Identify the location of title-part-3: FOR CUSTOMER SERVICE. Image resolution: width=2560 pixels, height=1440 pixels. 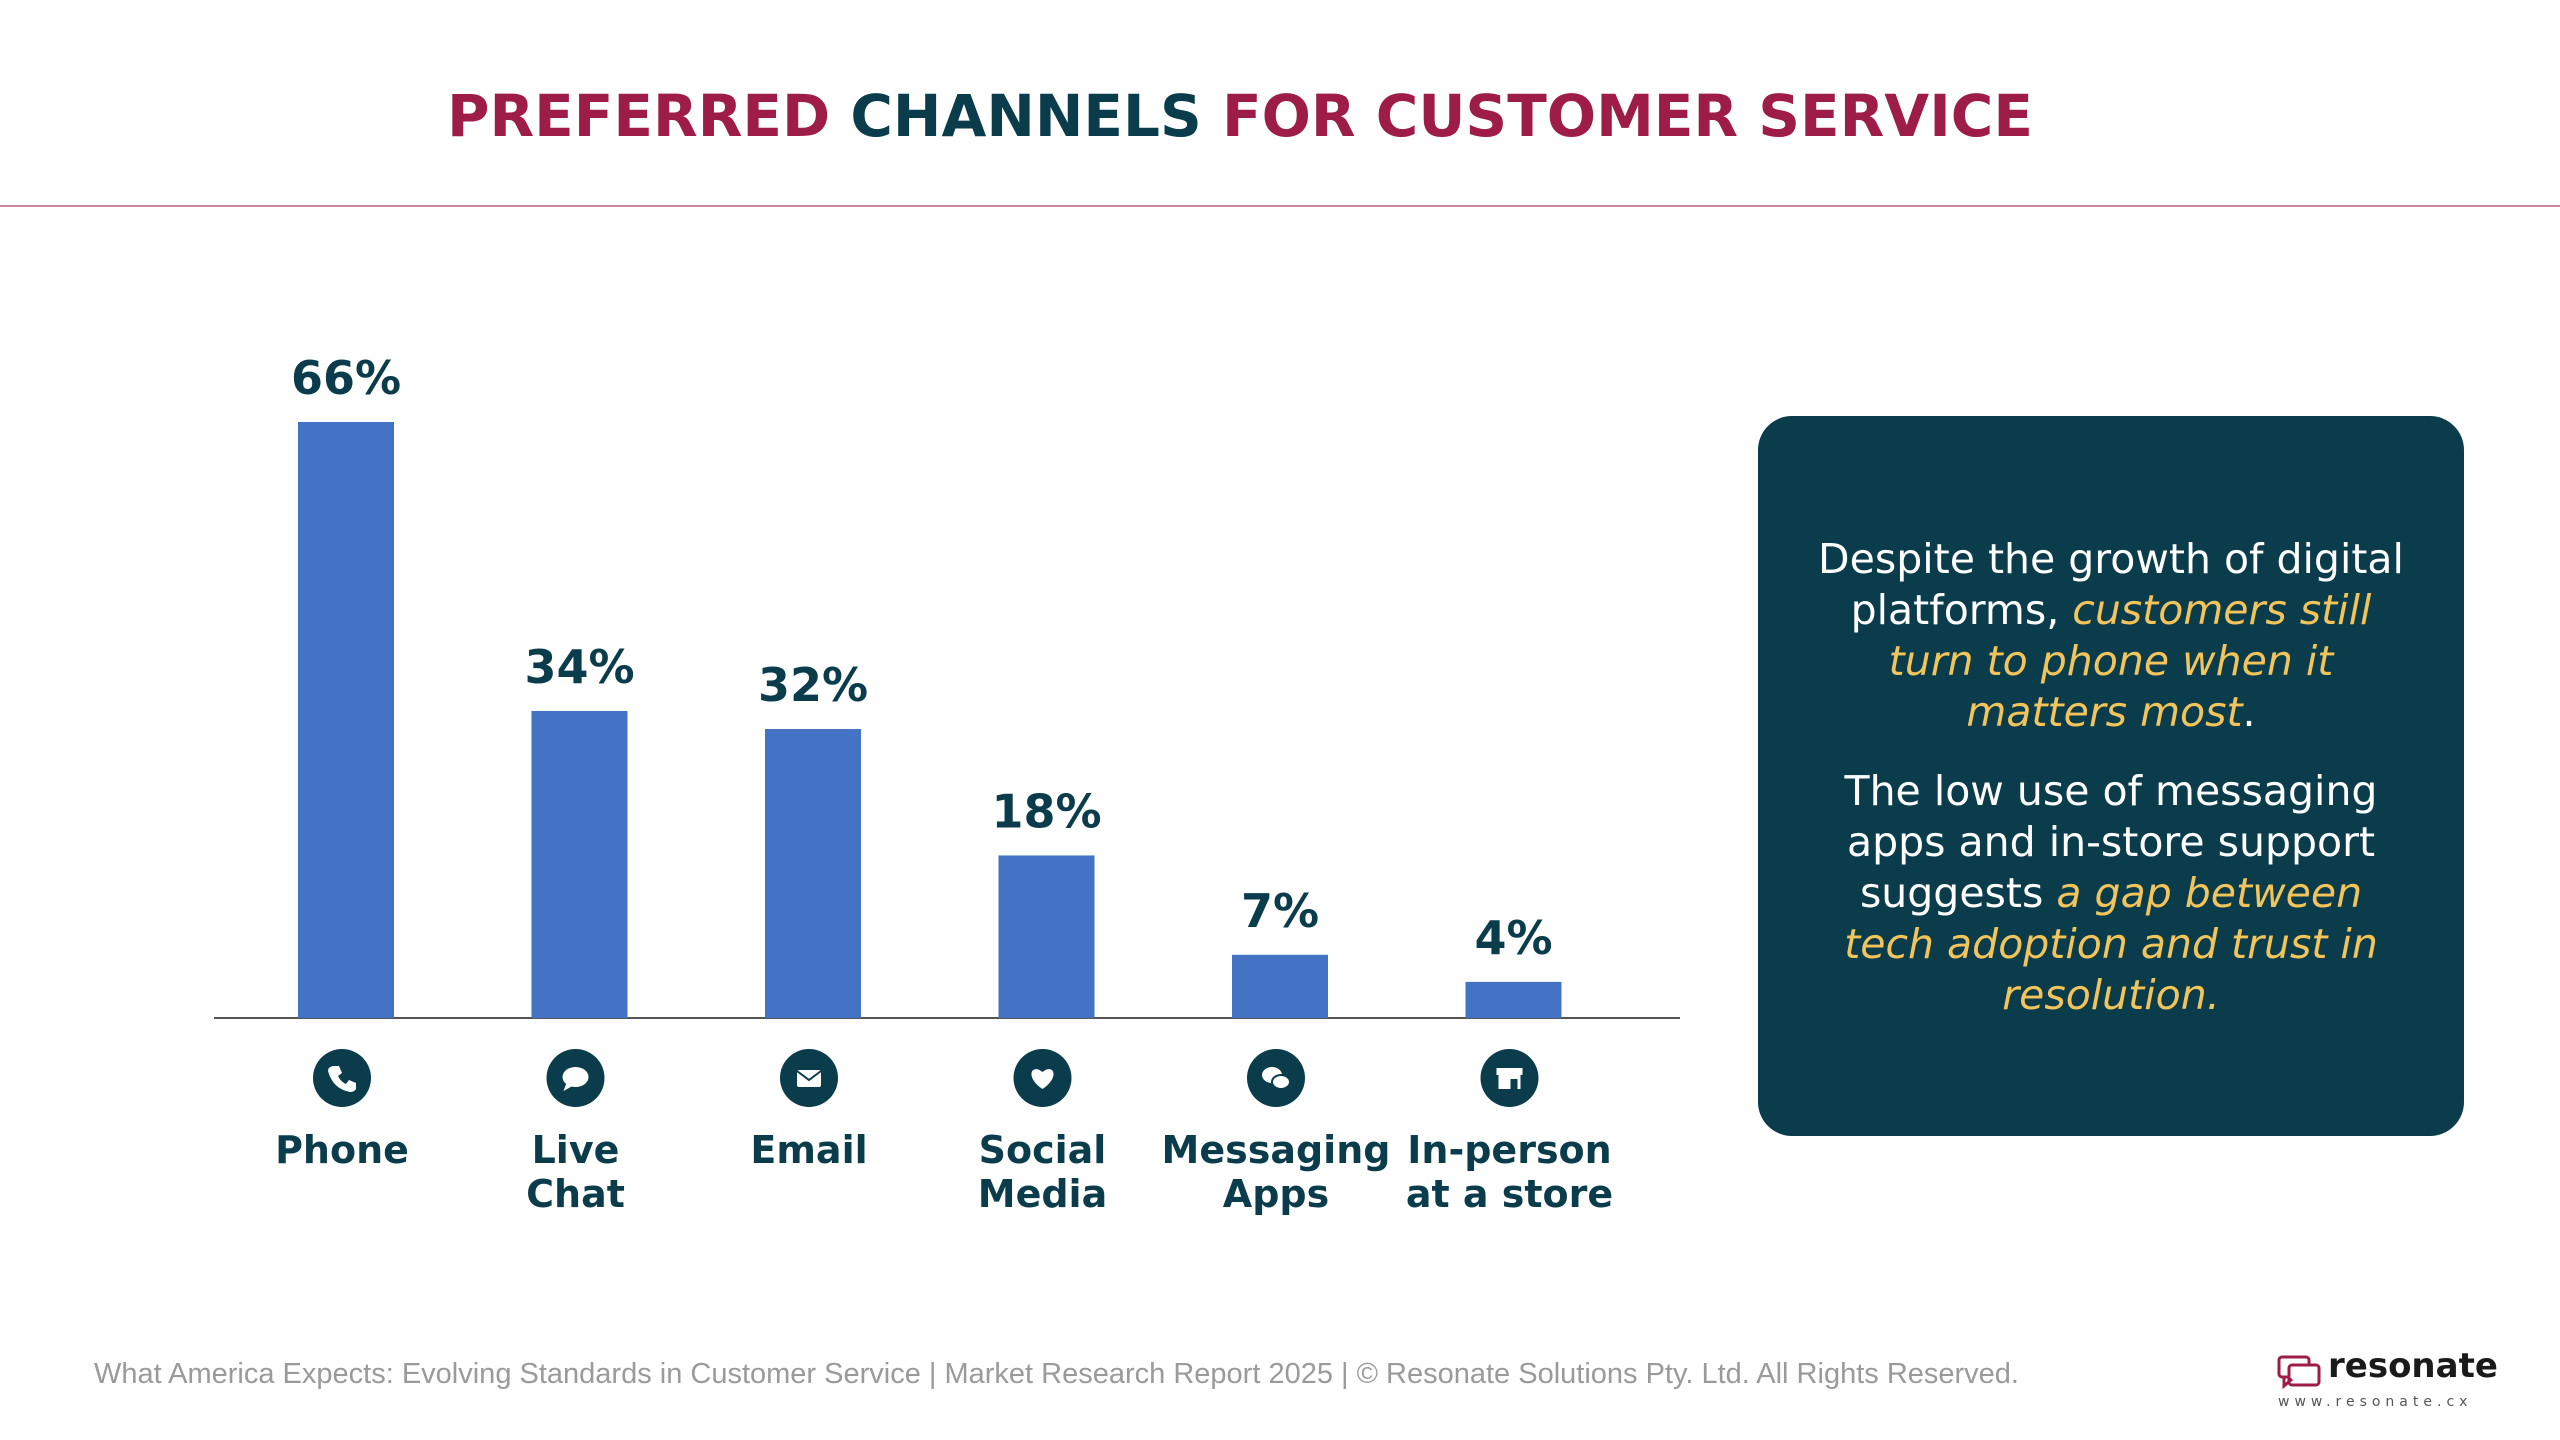
(1627, 116).